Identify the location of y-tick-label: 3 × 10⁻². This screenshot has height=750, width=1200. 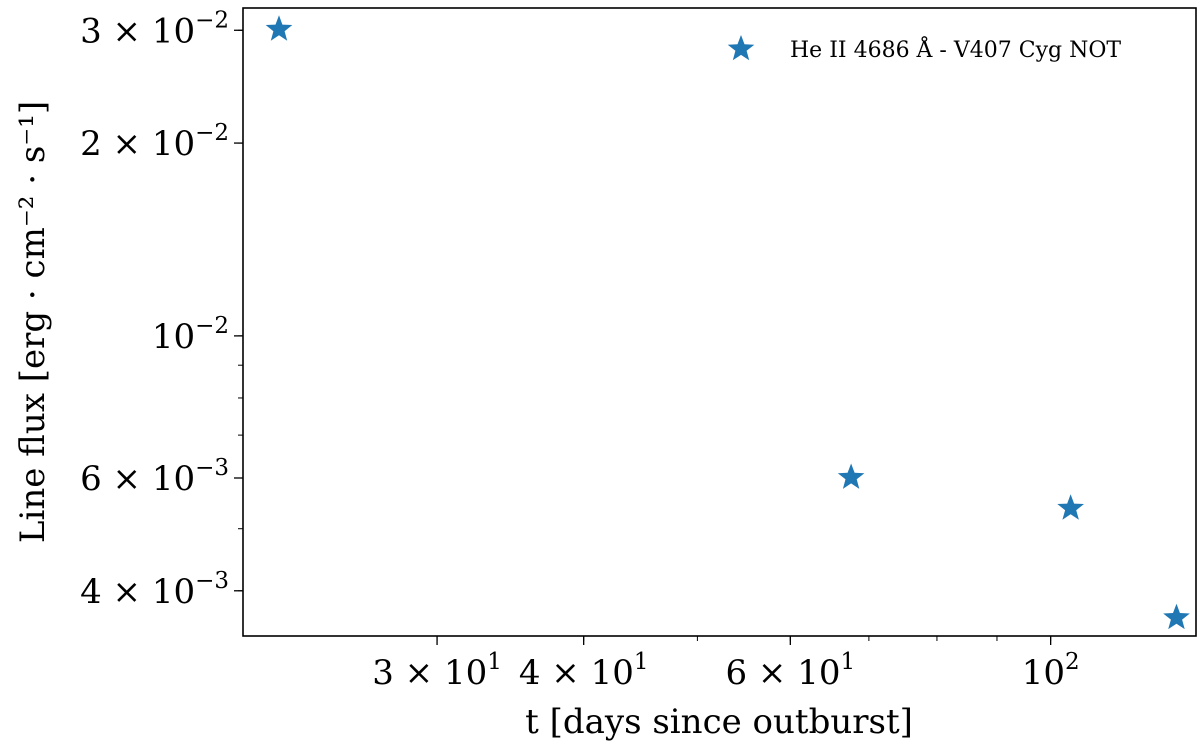
(154, 29).